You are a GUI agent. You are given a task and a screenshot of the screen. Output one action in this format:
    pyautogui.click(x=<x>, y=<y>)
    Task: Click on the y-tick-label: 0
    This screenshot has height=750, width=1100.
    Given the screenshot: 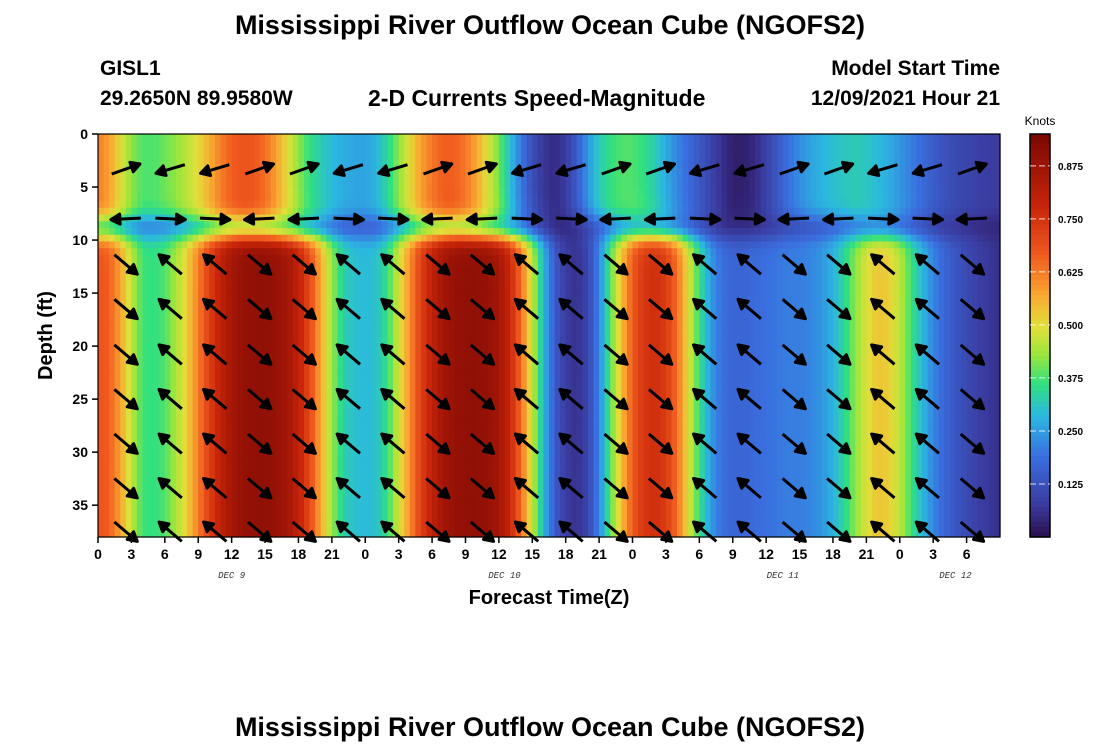 What is the action you would take?
    pyautogui.click(x=84, y=134)
    